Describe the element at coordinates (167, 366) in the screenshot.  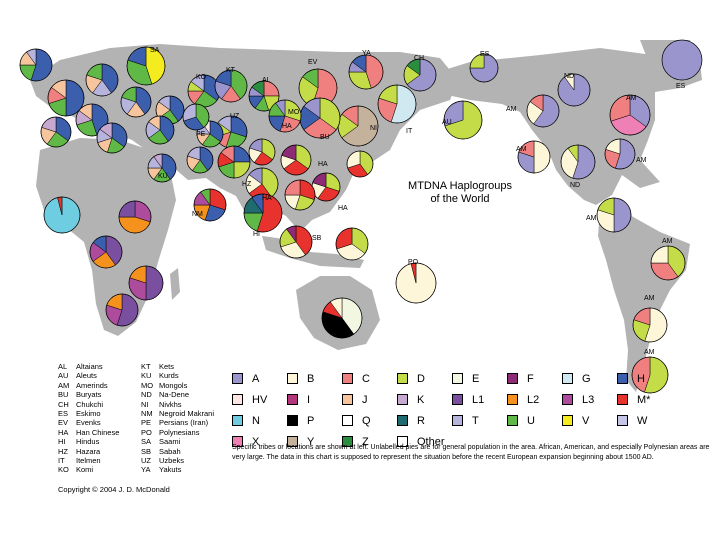
I see `abbreviation-name: Kets` at that location.